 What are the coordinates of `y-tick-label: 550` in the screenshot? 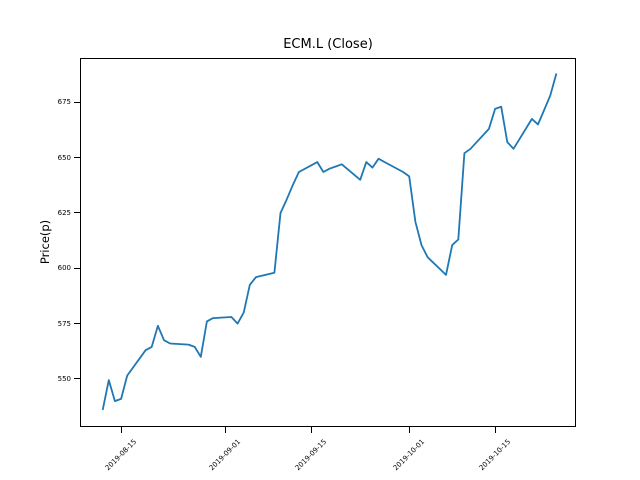 It's located at (64, 378).